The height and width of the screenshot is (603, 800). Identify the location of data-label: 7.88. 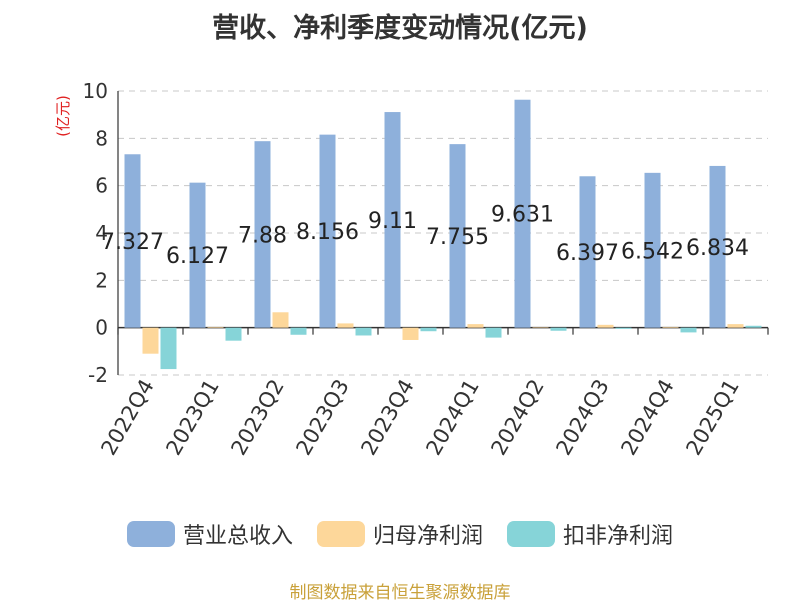
(262, 235).